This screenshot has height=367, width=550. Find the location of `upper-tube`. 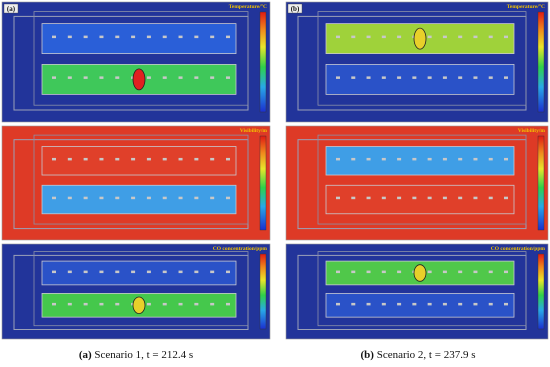

upper-tube is located at coordinates (139, 39).